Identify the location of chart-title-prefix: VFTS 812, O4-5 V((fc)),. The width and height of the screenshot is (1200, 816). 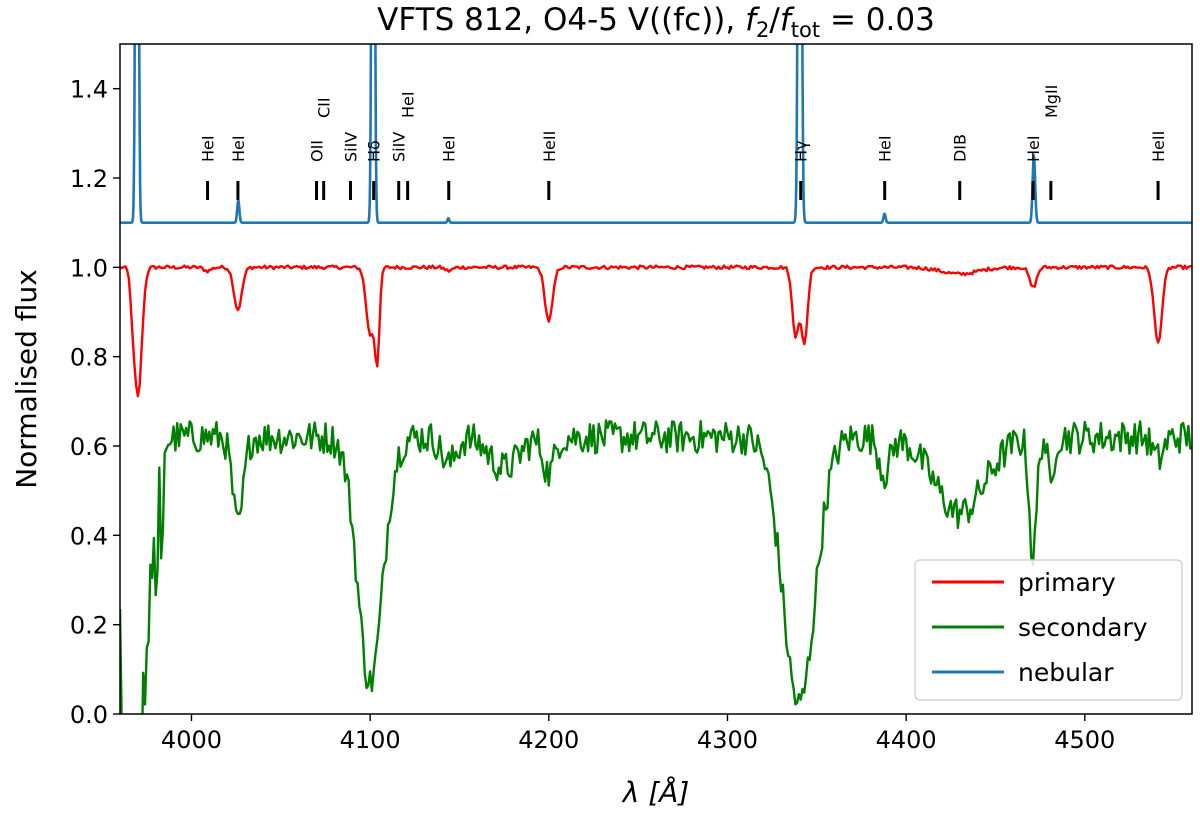
(561, 20).